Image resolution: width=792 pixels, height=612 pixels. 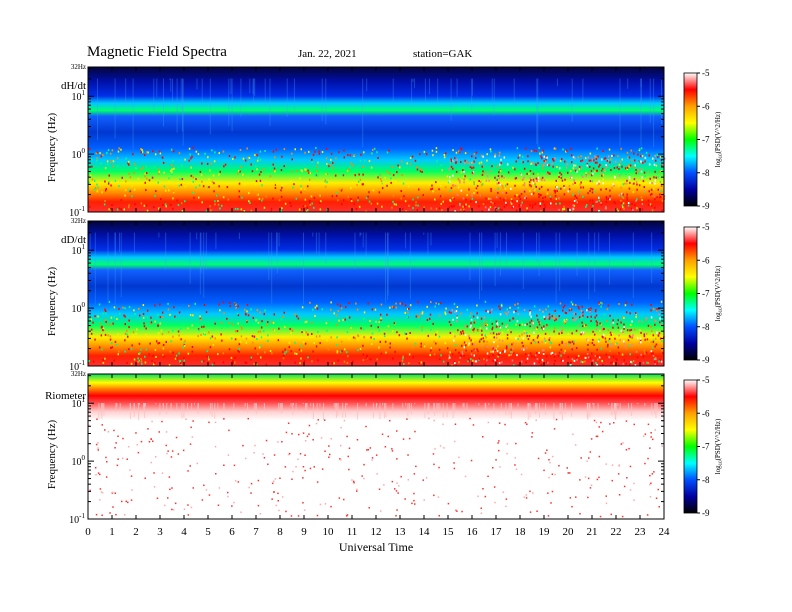 What do you see at coordinates (73, 240) in the screenshot?
I see `panel-label: dD/dt` at bounding box center [73, 240].